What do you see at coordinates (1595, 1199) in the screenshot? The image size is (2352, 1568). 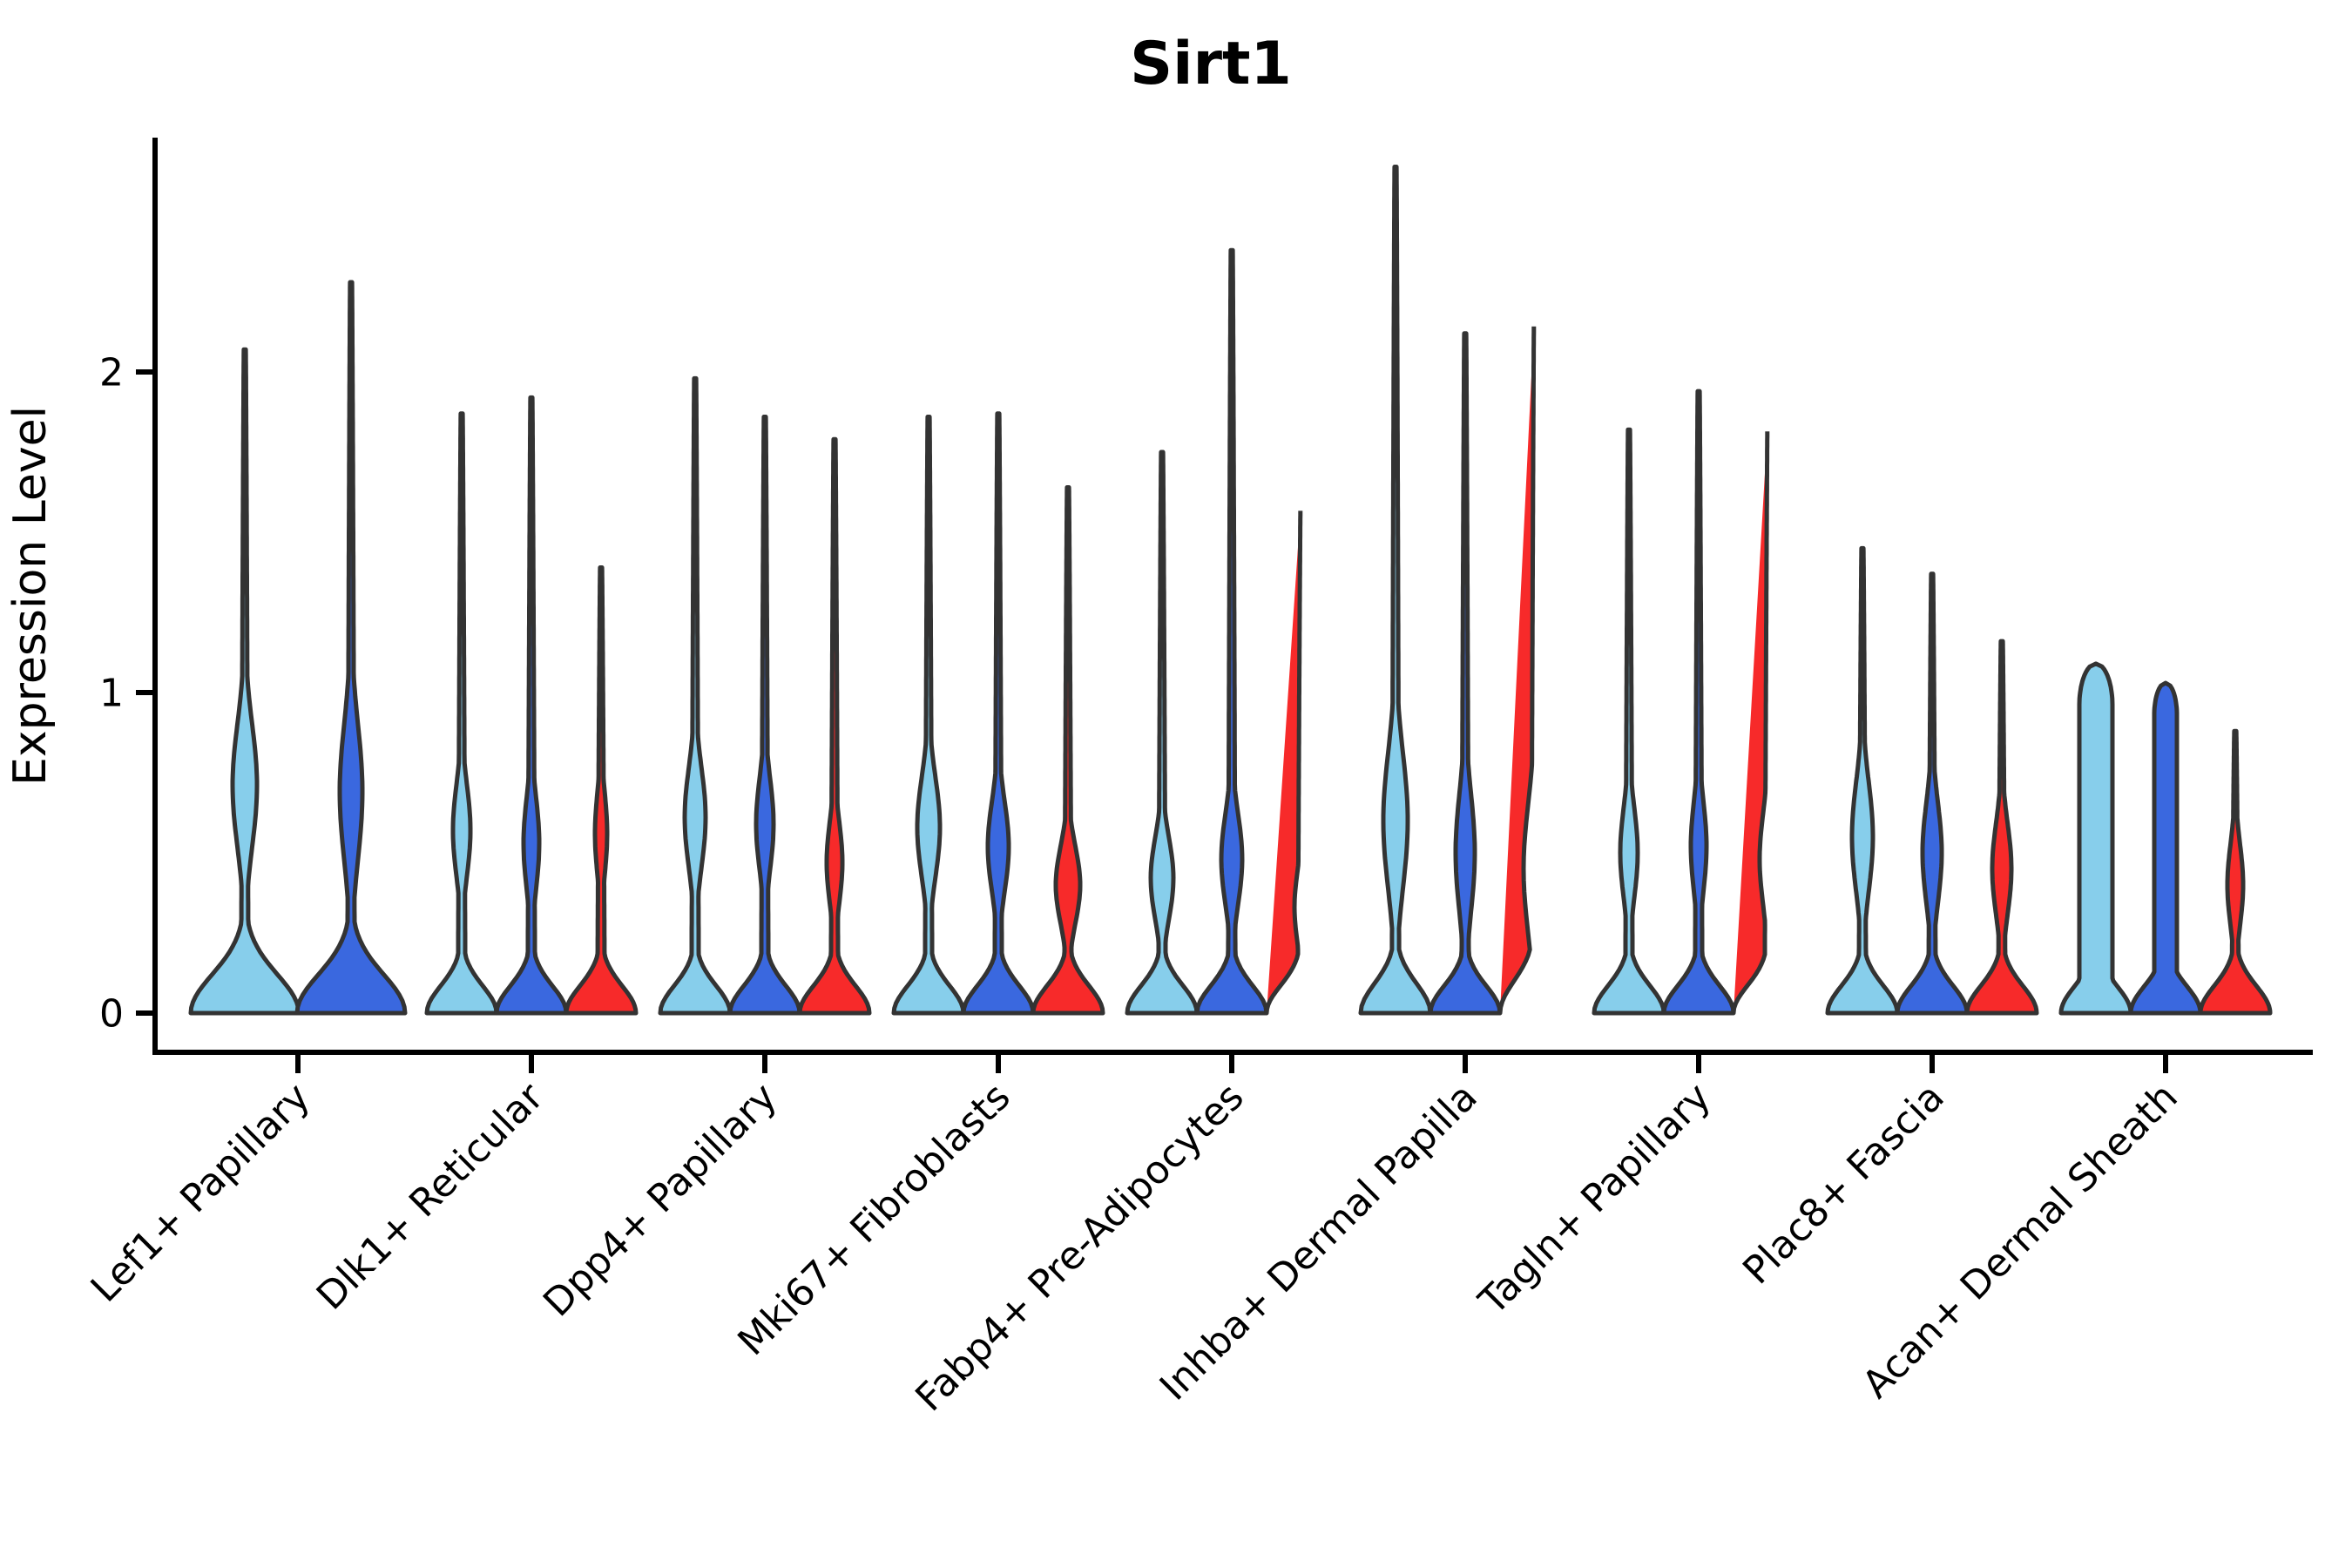 I see `x-tick-label: Tagln+ Papillary` at bounding box center [1595, 1199].